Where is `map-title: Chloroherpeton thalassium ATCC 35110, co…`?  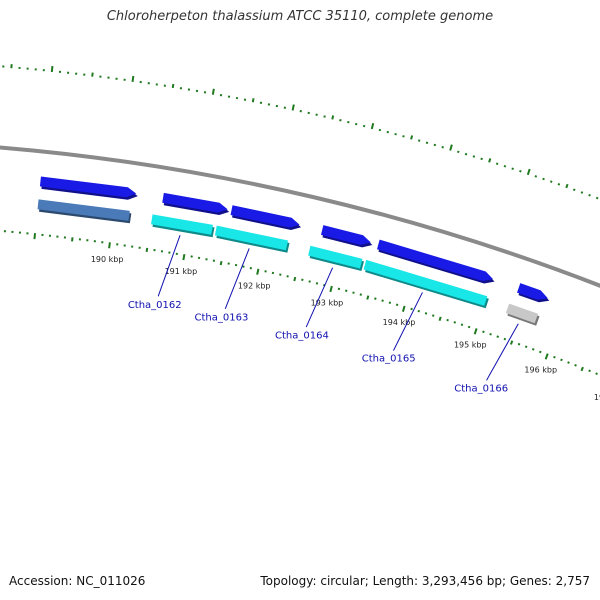 map-title: Chloroherpeton thalassium ATCC 35110, co… is located at coordinates (300, 16).